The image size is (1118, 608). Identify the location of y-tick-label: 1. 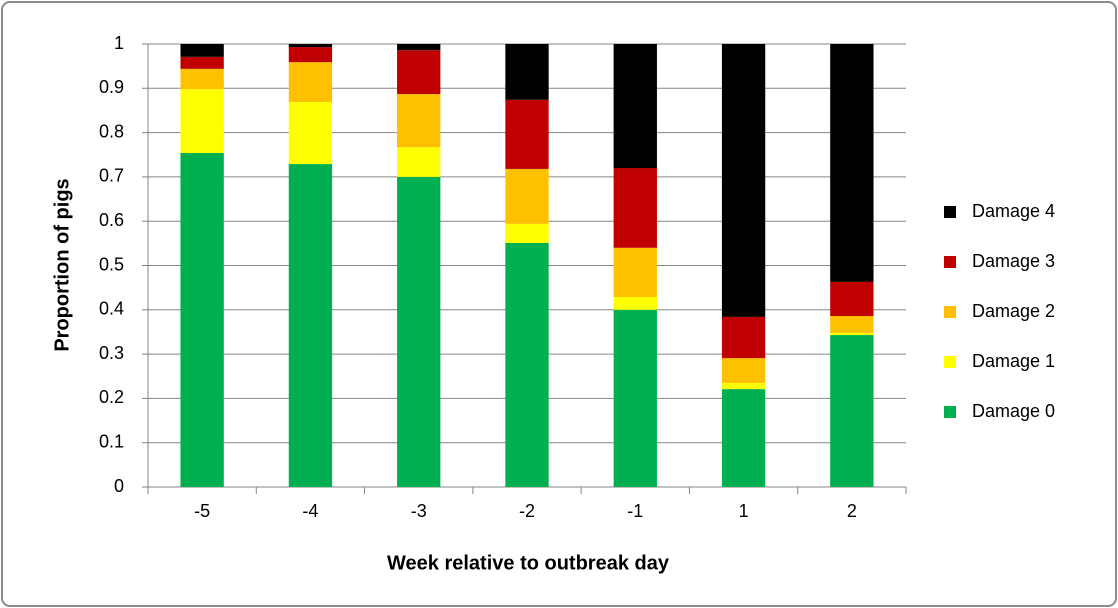
(119, 43).